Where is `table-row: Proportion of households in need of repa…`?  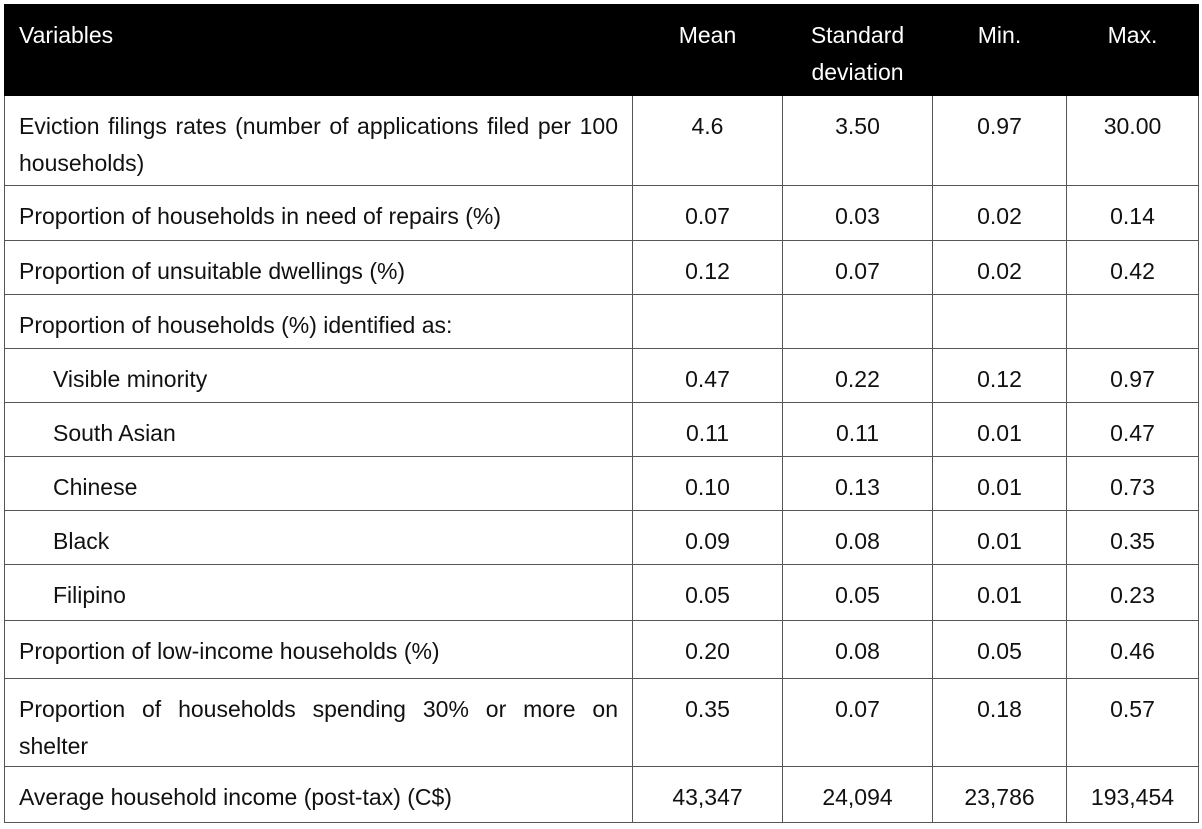 table-row: Proportion of households in need of repa… is located at coordinates (601, 213).